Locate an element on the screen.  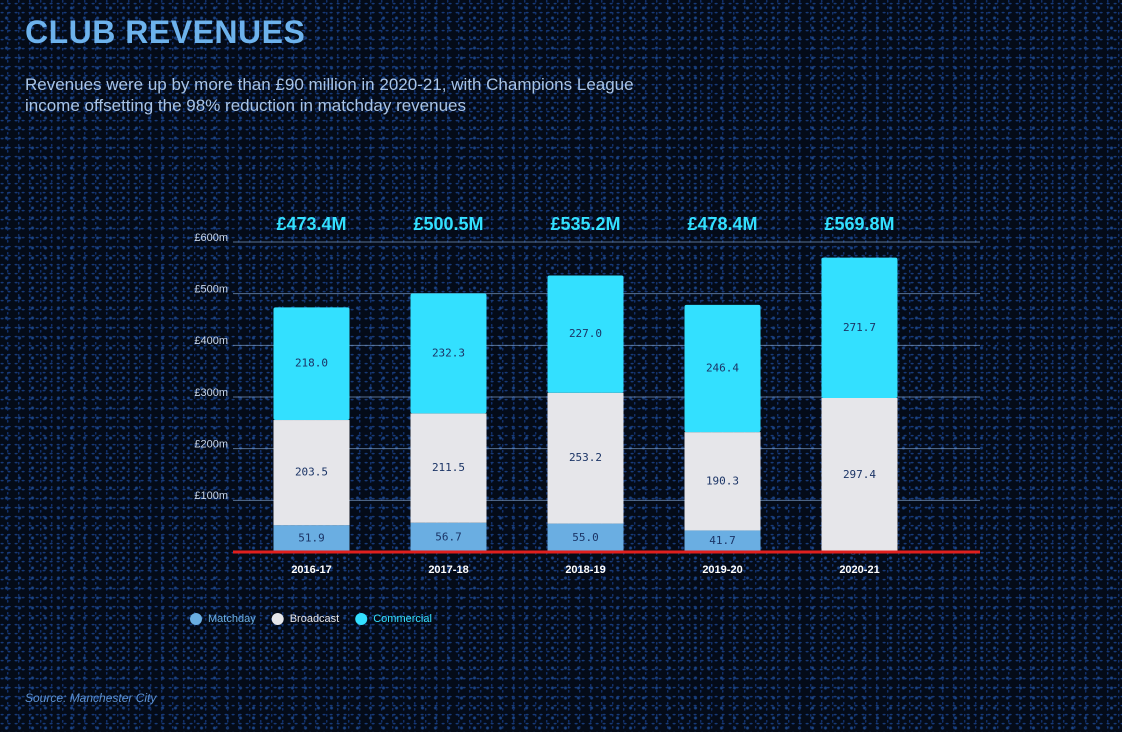
y-tick-label: £100m is located at coordinates (211, 496).